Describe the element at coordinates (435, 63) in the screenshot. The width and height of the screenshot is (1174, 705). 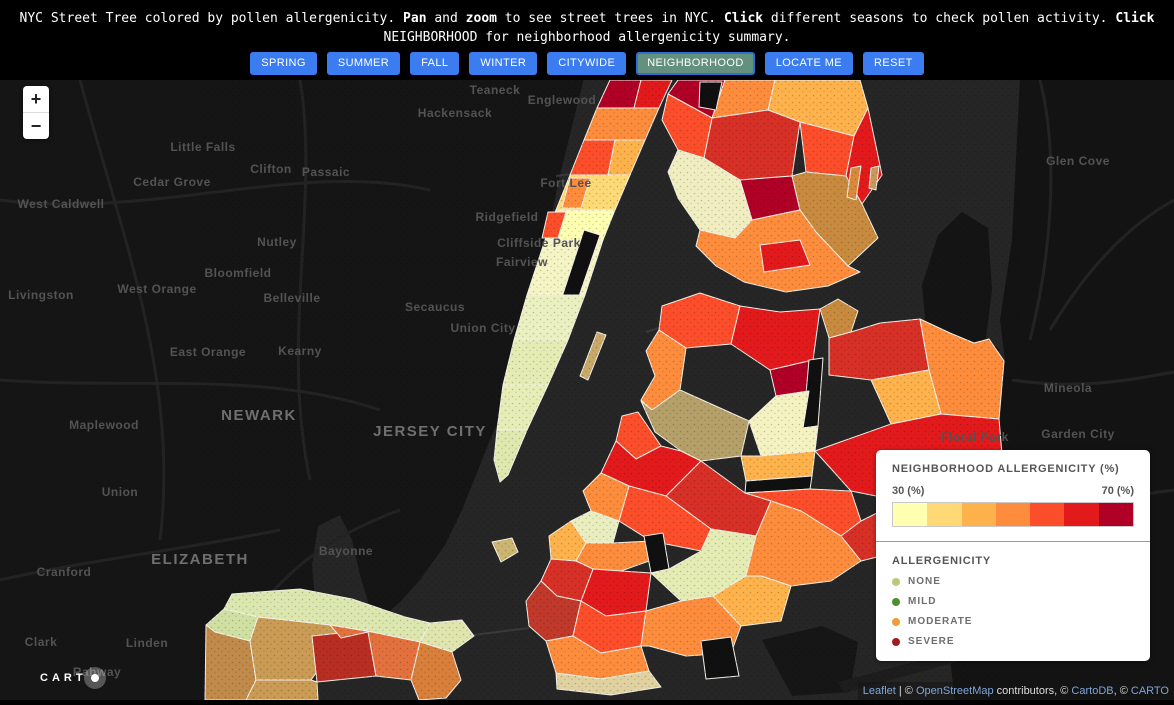
I see `button-fall: FALL` at that location.